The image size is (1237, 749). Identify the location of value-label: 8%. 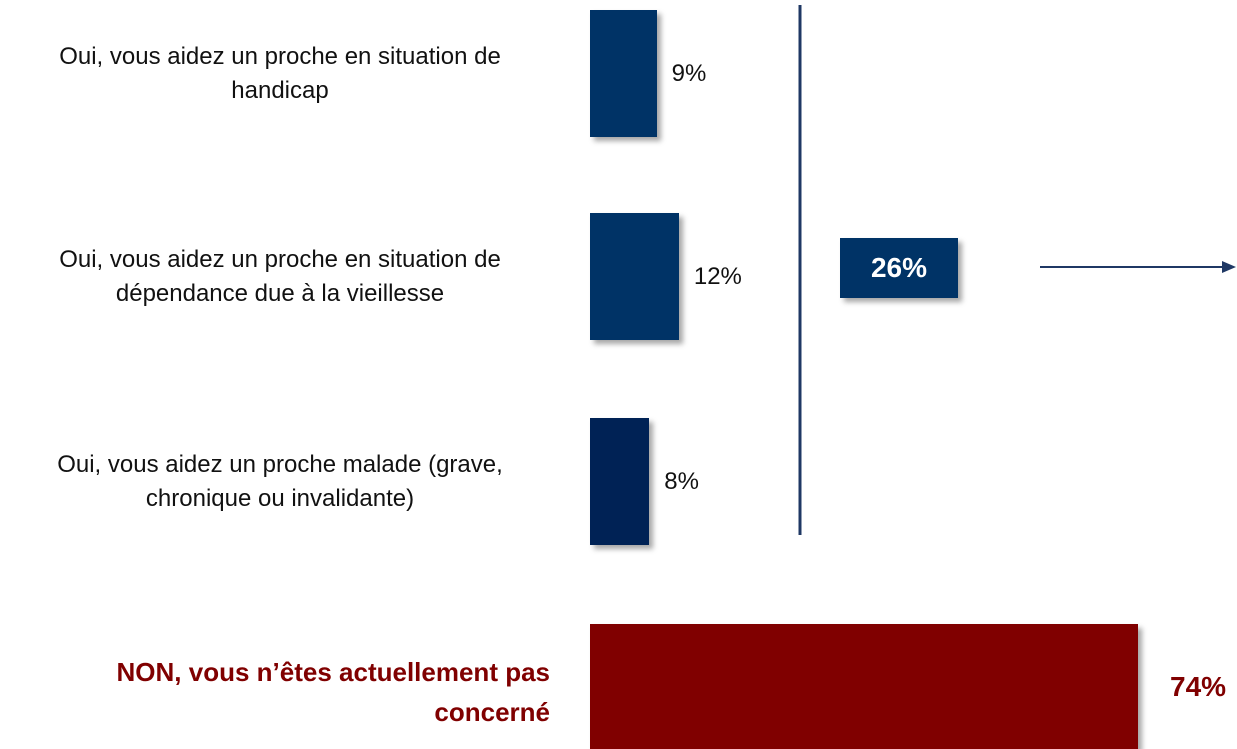
(681, 481).